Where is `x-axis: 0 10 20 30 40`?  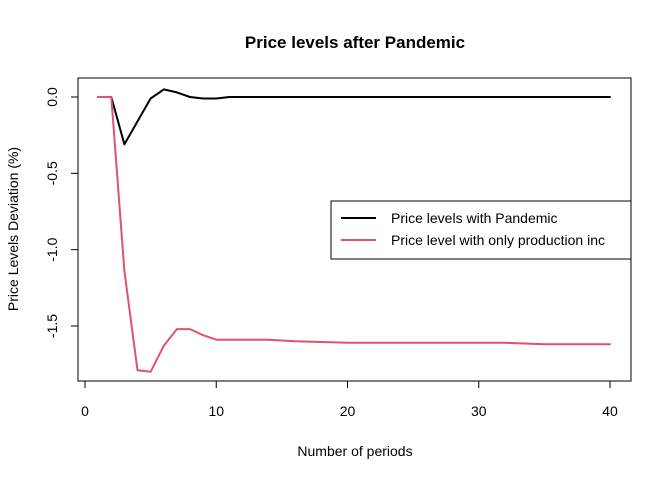
x-axis: 0 10 20 30 40 is located at coordinates (349, 399).